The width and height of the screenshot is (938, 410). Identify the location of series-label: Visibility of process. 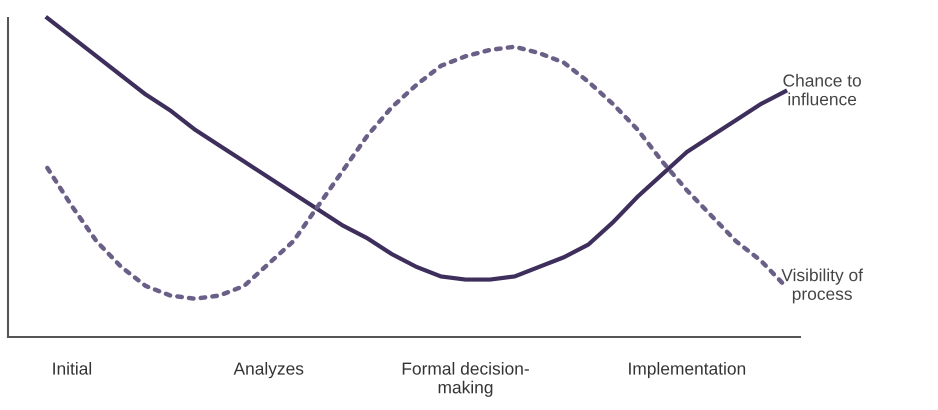
(822, 286).